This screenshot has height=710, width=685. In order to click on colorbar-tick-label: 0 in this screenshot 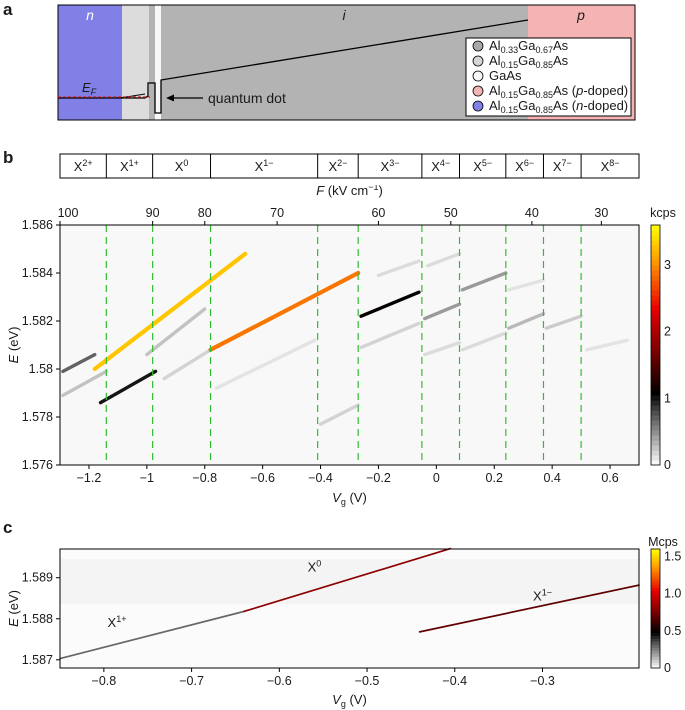, I will do `click(667, 465)`.